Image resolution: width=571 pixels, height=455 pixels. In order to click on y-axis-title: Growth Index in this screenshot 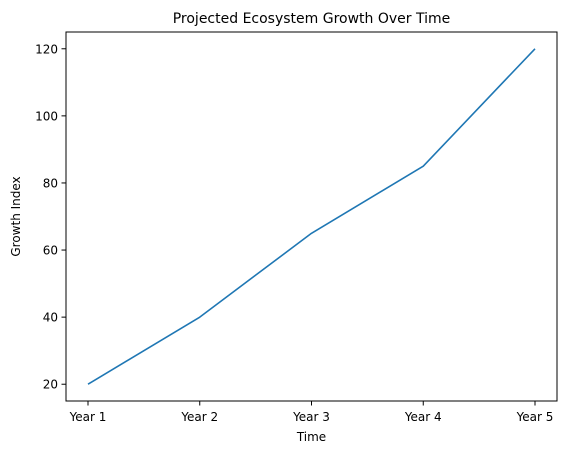, I will do `click(16, 216)`.